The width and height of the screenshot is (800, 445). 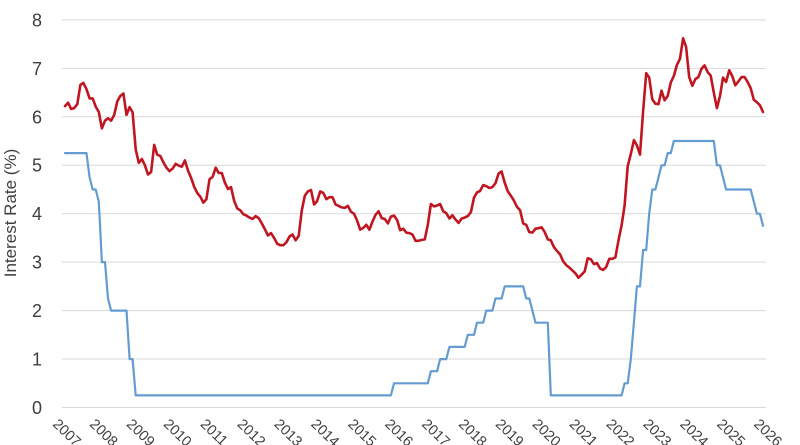 I want to click on x-tick-label: 2026, so click(x=767, y=430).